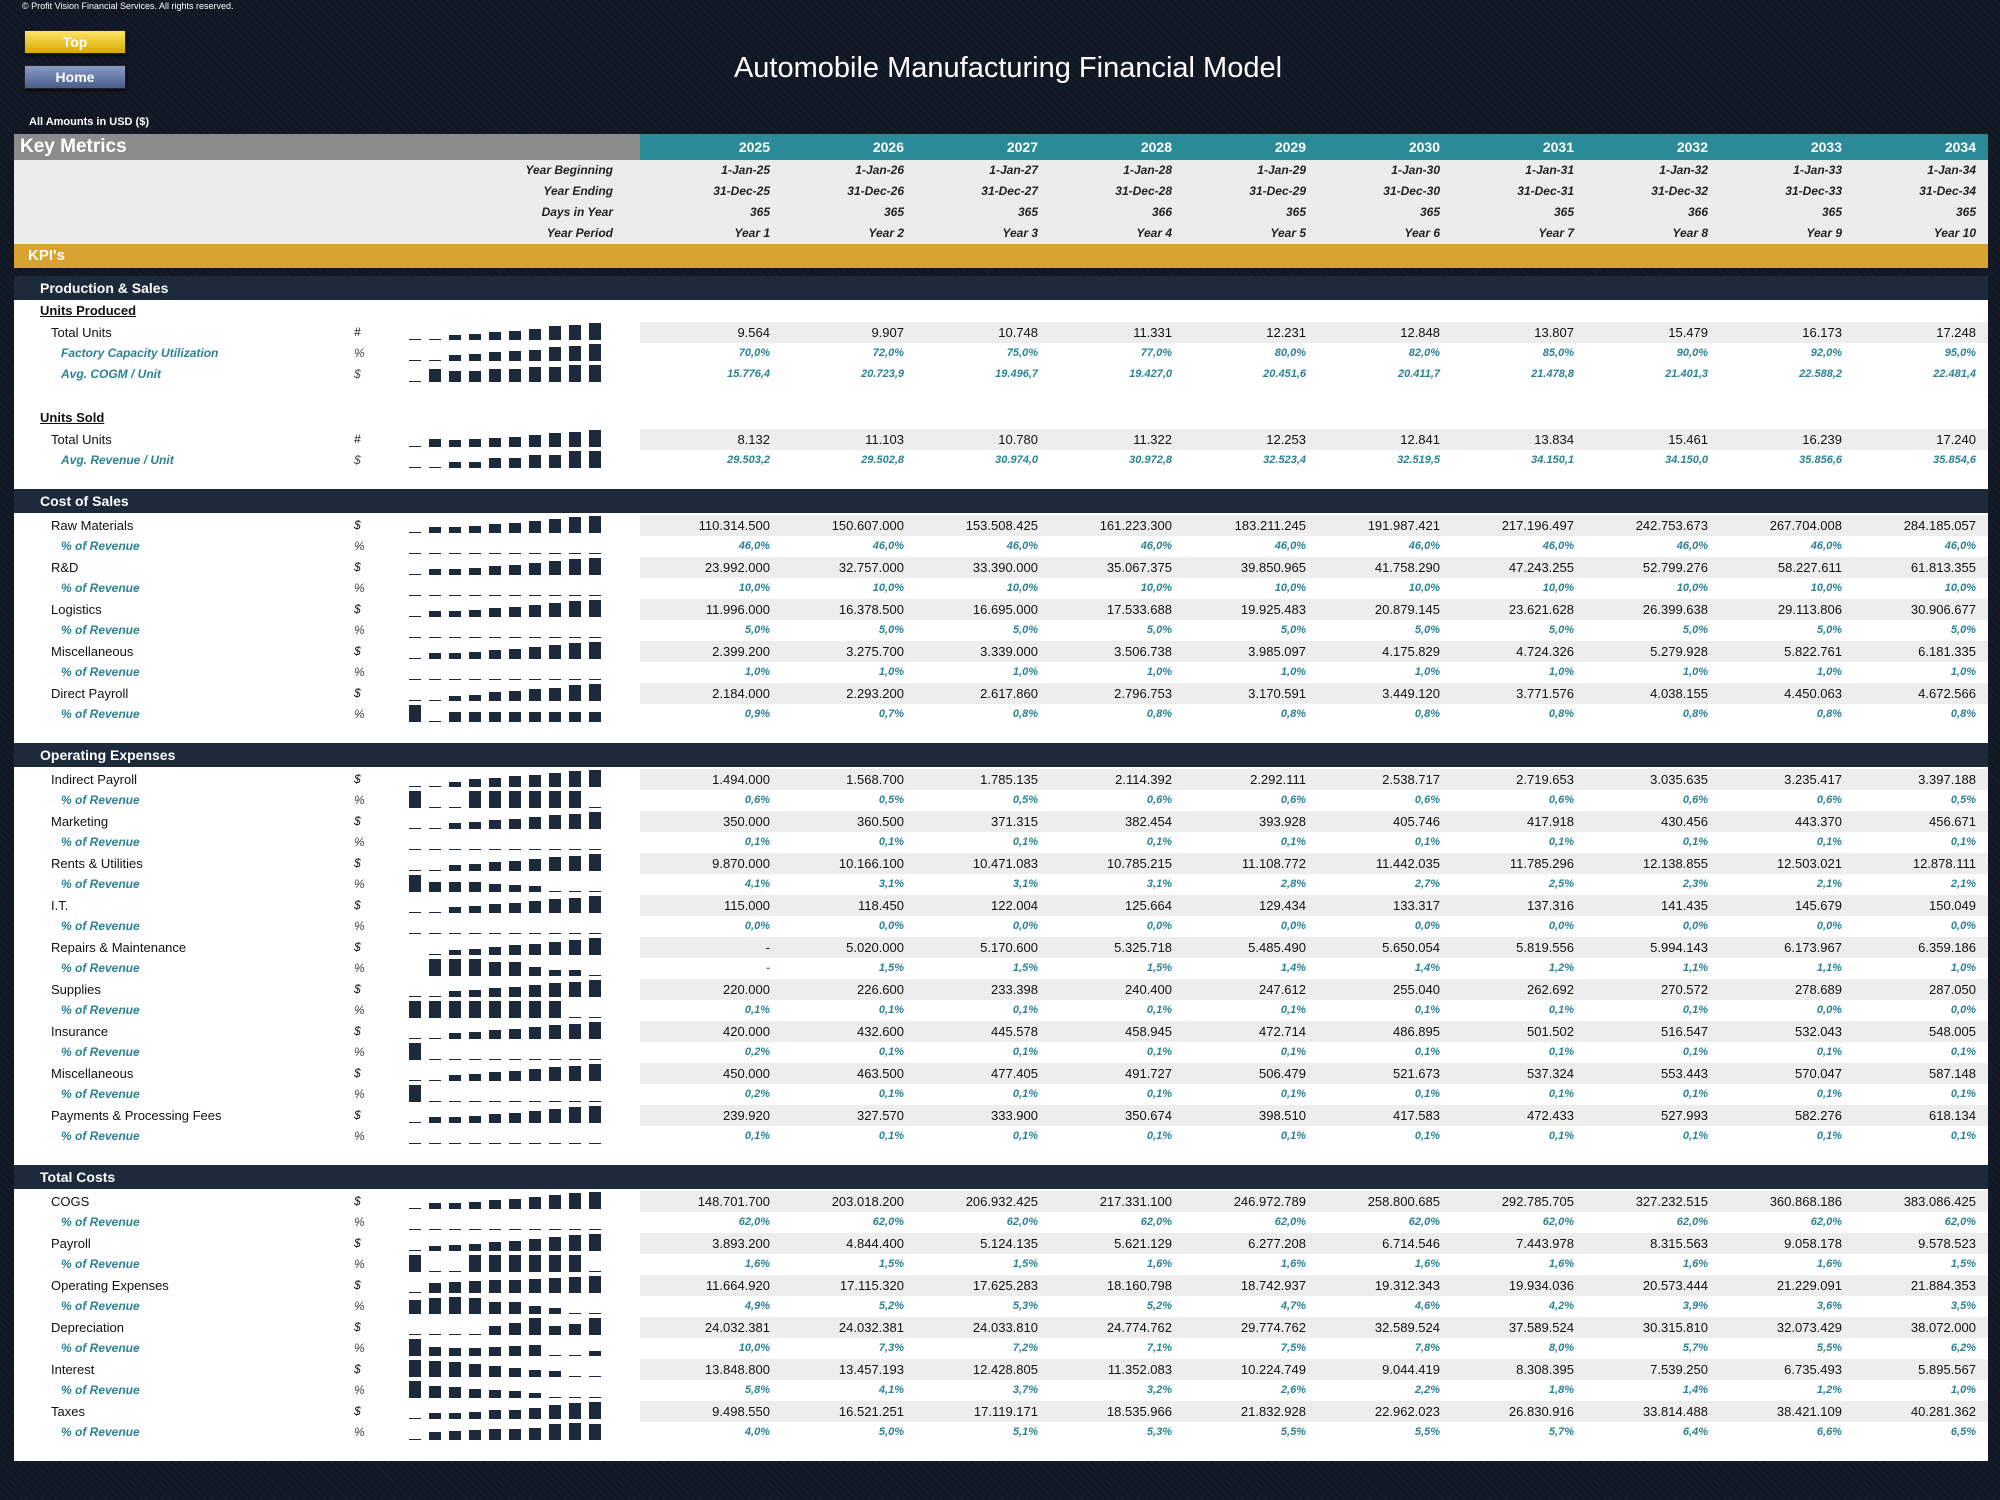  What do you see at coordinates (880, 1031) in the screenshot?
I see `value-cell: 432.600` at bounding box center [880, 1031].